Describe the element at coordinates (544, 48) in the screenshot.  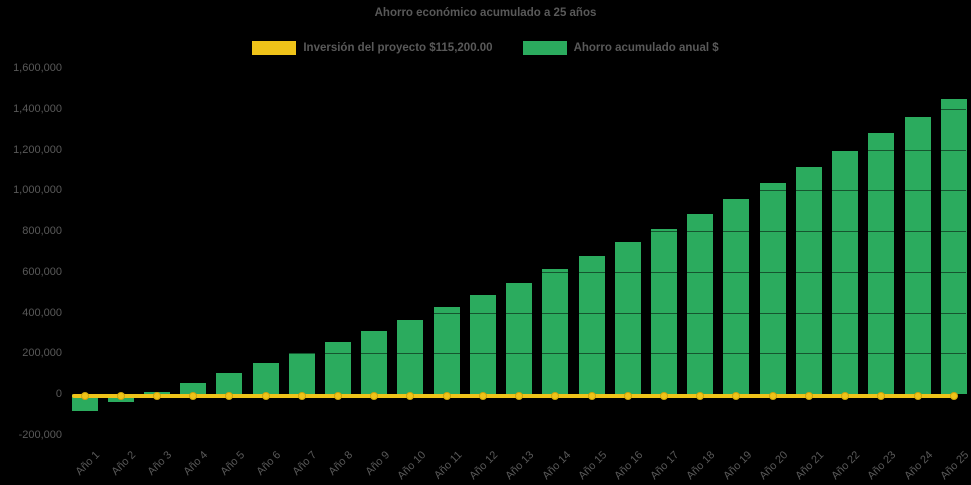
I see `savings-legend-swatch` at that location.